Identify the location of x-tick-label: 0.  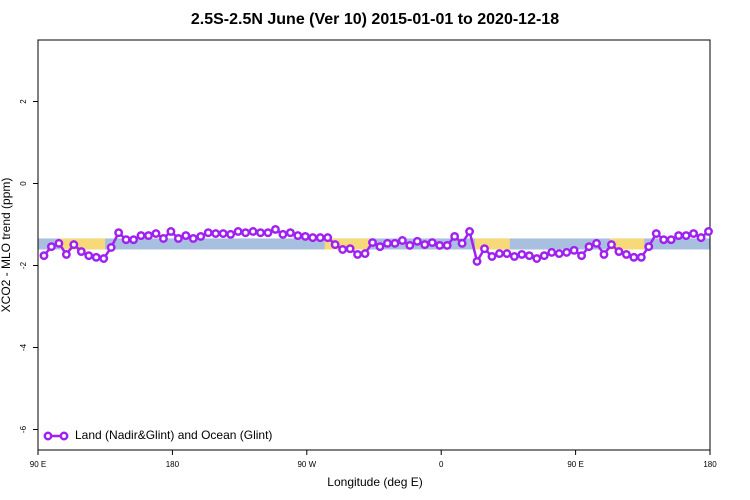
(441, 464).